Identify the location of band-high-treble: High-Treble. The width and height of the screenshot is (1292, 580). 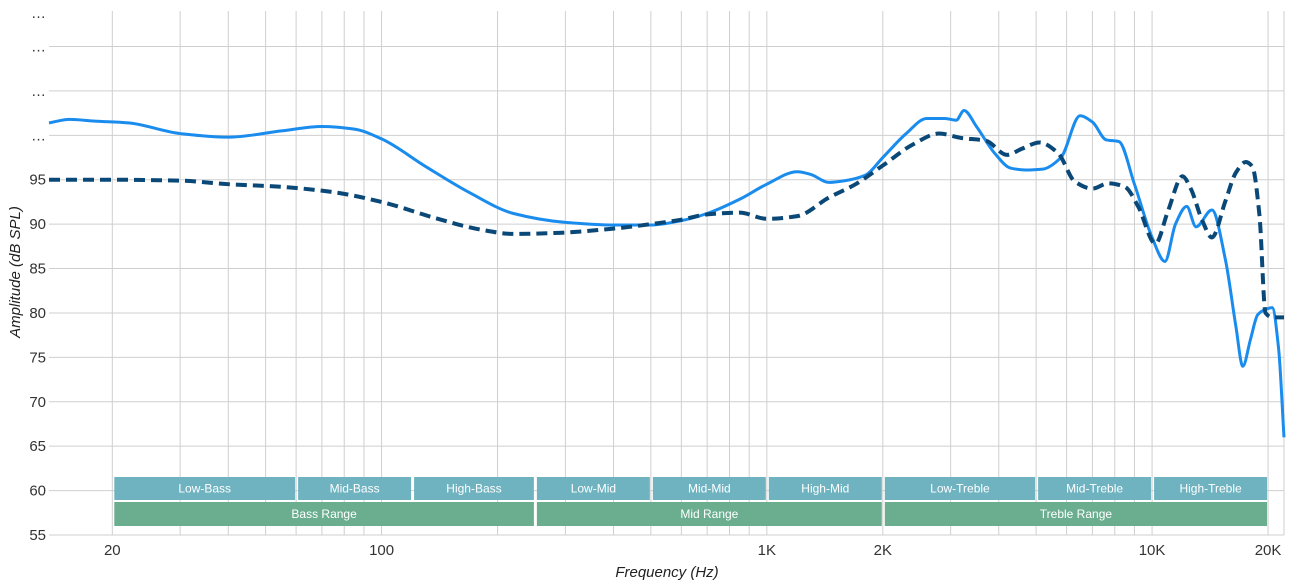
(1211, 488).